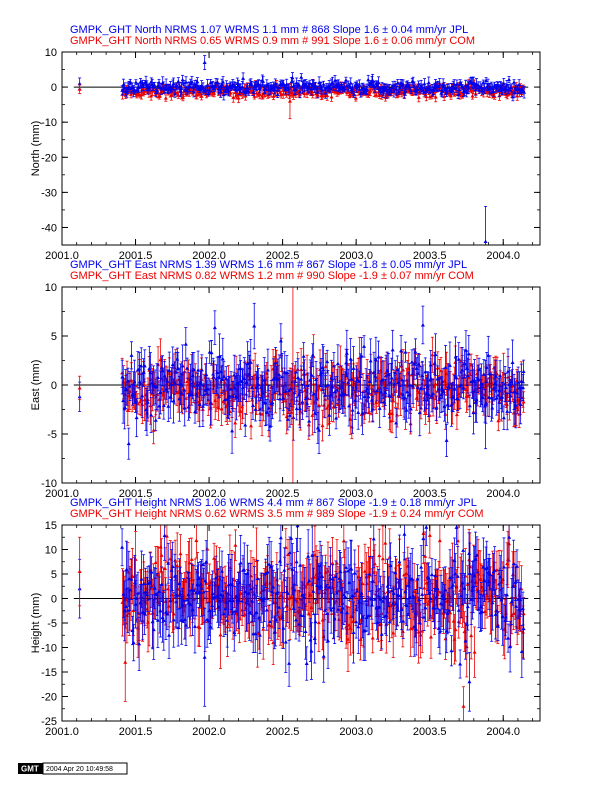  Describe the element at coordinates (54, 600) in the screenshot. I see `y-tick-label: 0` at that location.